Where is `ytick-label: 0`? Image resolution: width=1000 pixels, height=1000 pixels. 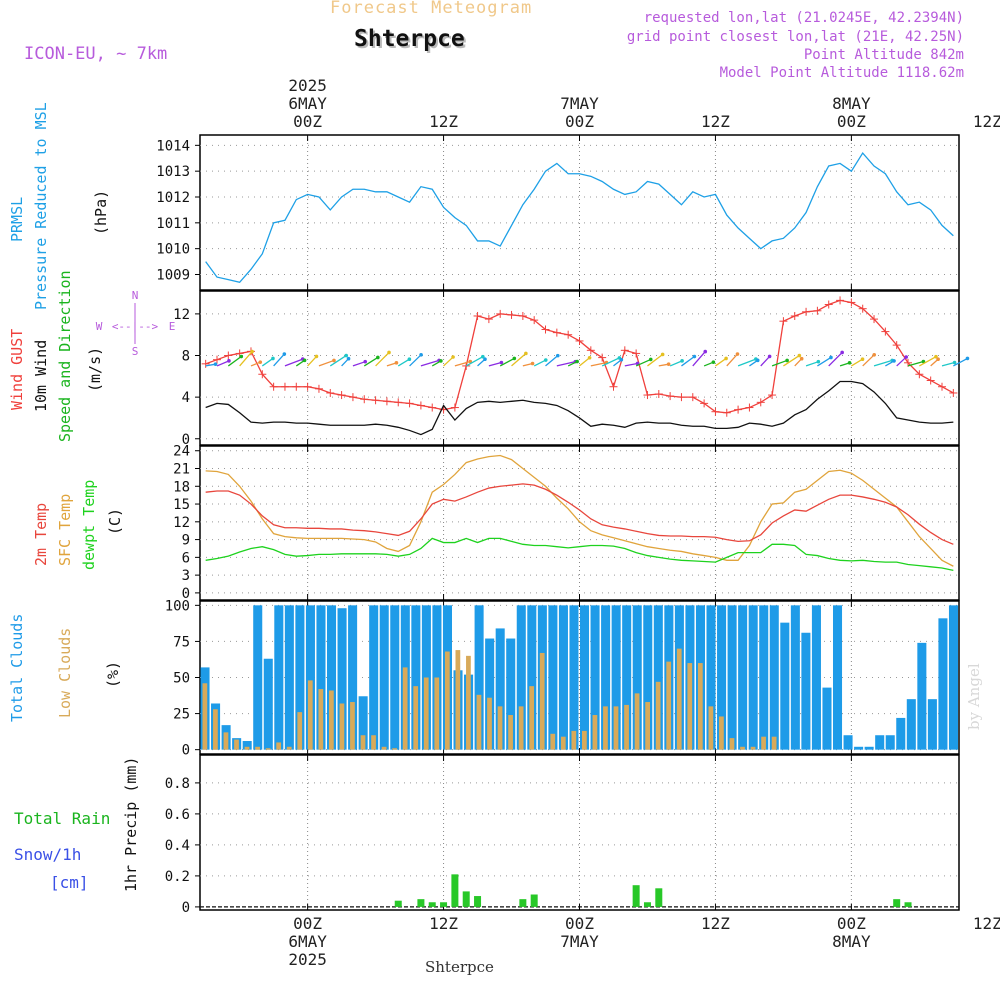 ytick-label: 0 is located at coordinates (186, 594).